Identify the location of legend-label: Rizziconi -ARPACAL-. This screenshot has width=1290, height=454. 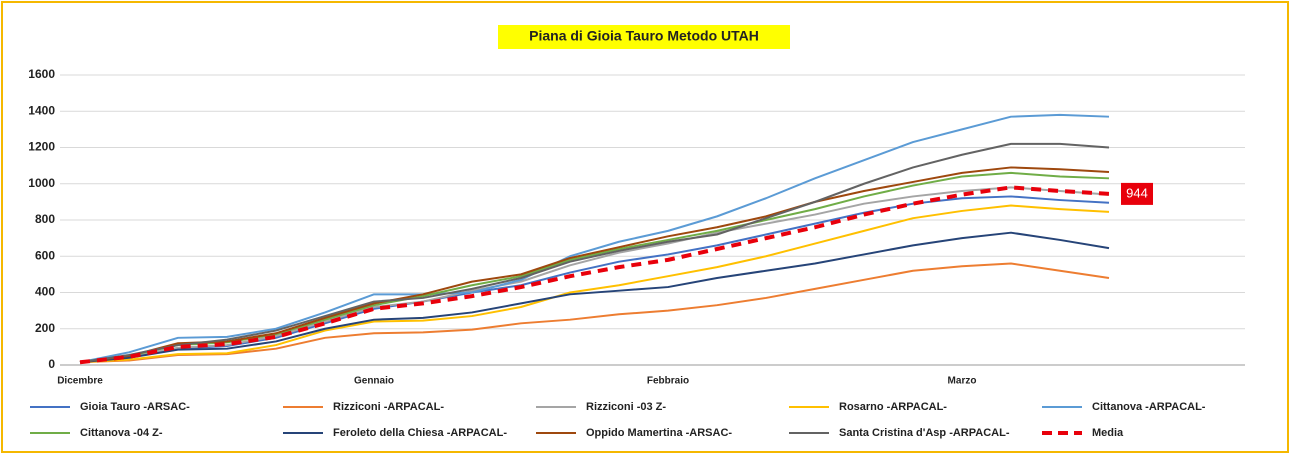
(388, 407).